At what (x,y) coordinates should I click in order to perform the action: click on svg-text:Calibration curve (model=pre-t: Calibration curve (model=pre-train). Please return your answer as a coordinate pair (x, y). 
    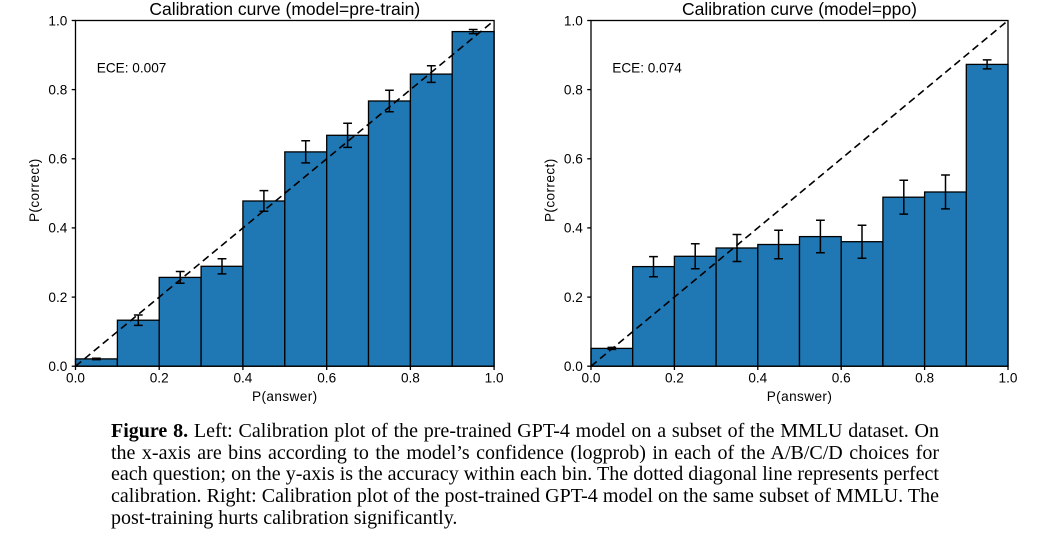
    Looking at the image, I should click on (284, 9).